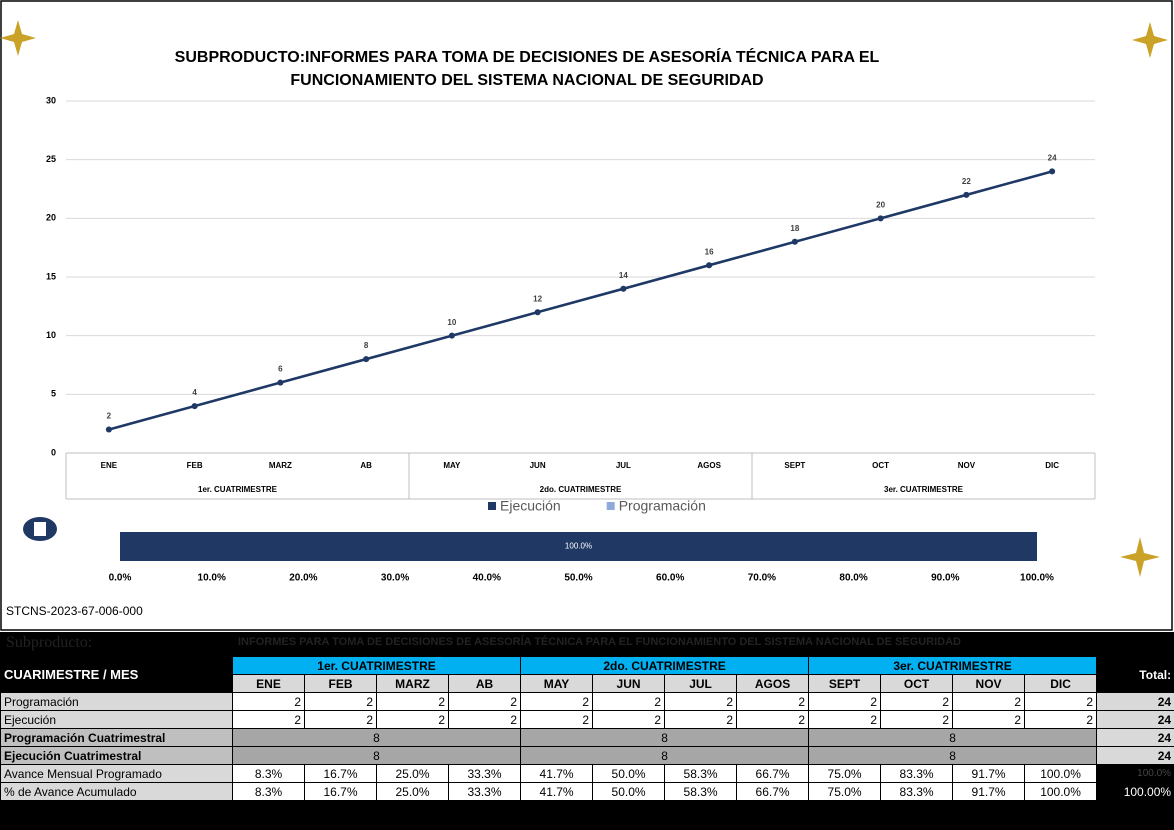 This screenshot has height=830, width=1174. Describe the element at coordinates (537, 298) in the screenshot. I see `data-label: 12` at that location.